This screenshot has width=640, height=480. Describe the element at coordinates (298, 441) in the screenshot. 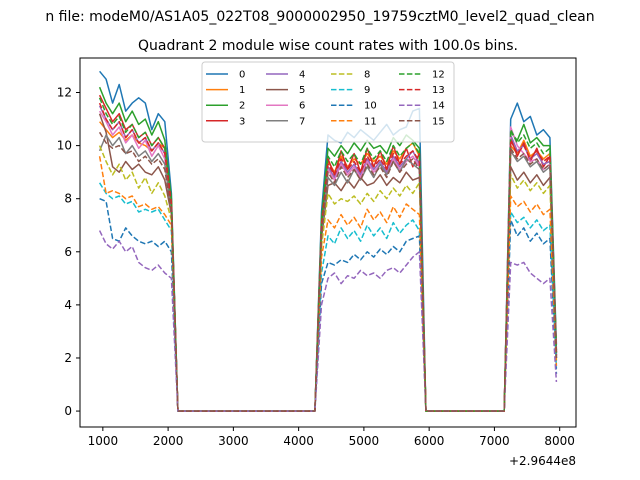

I see `x-tick-label: 4000` at that location.